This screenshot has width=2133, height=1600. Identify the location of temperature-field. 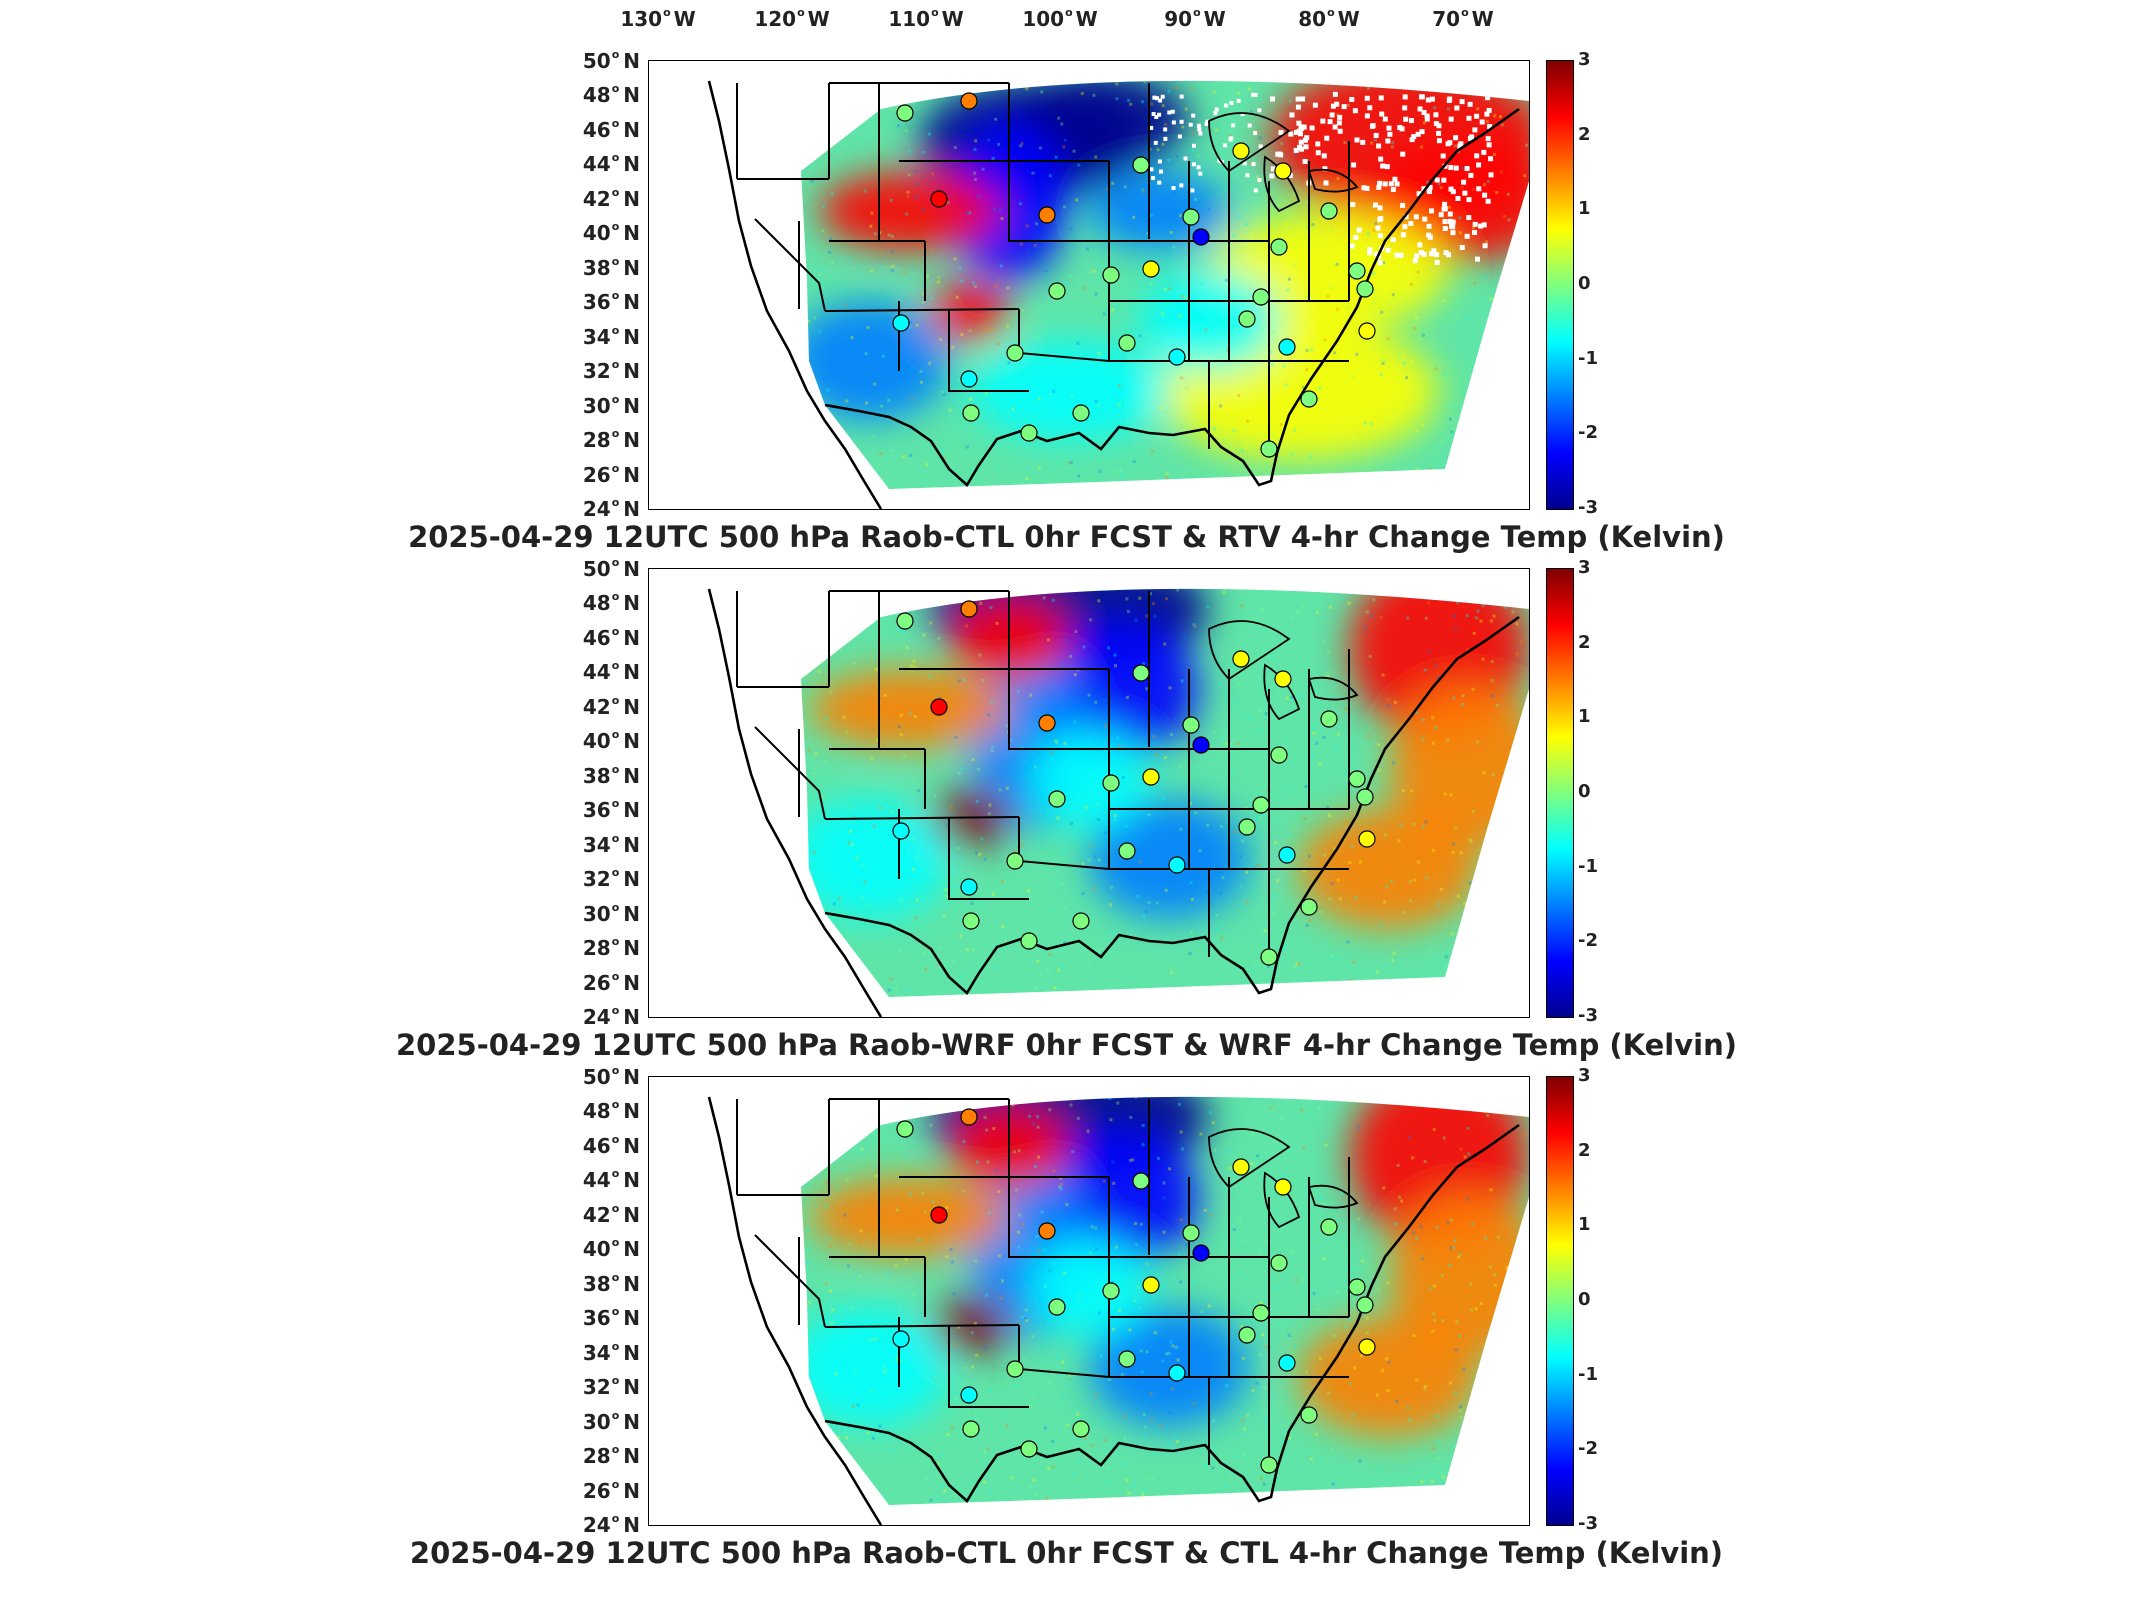
(1165, 1300).